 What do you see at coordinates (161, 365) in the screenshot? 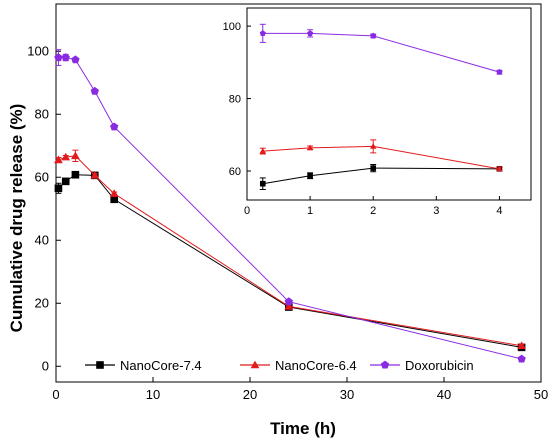
I see `legend-nanocore-7-4-label: NanoCore-7.4` at bounding box center [161, 365].